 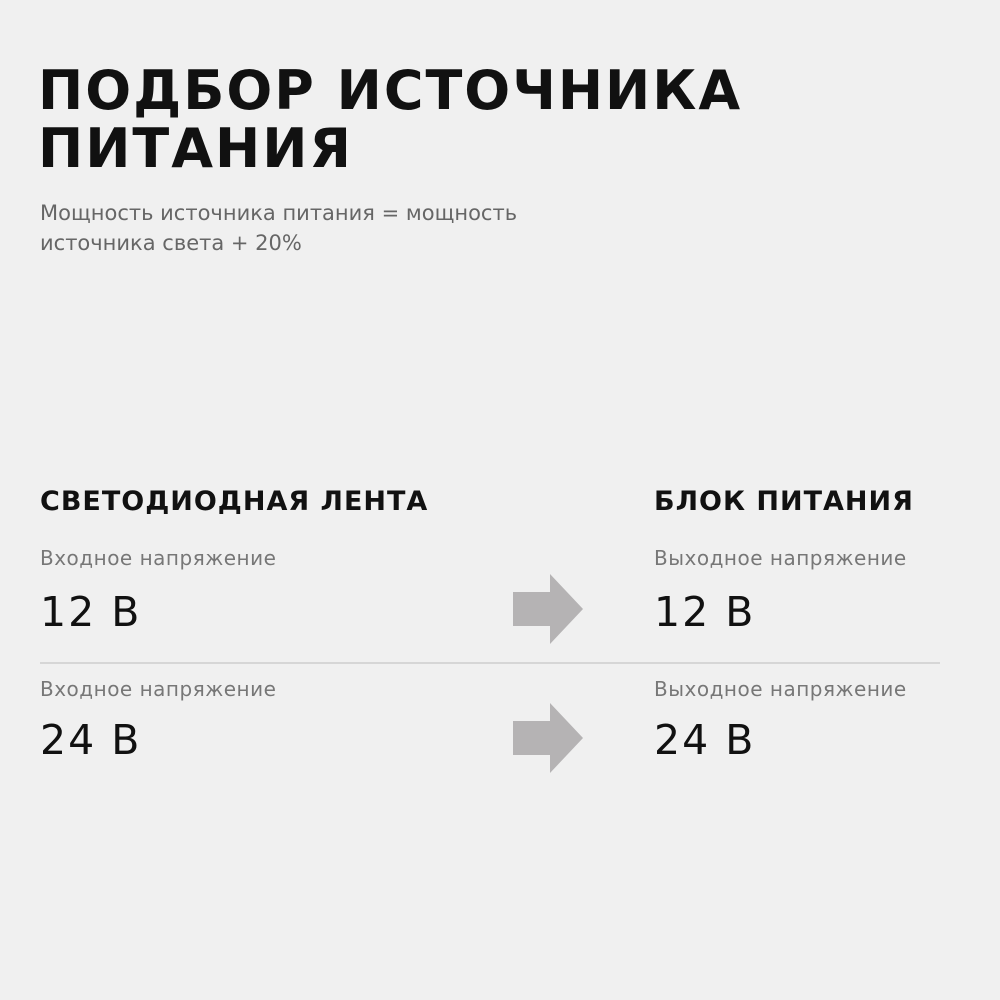 I want to click on divider, so click(x=490, y=663).